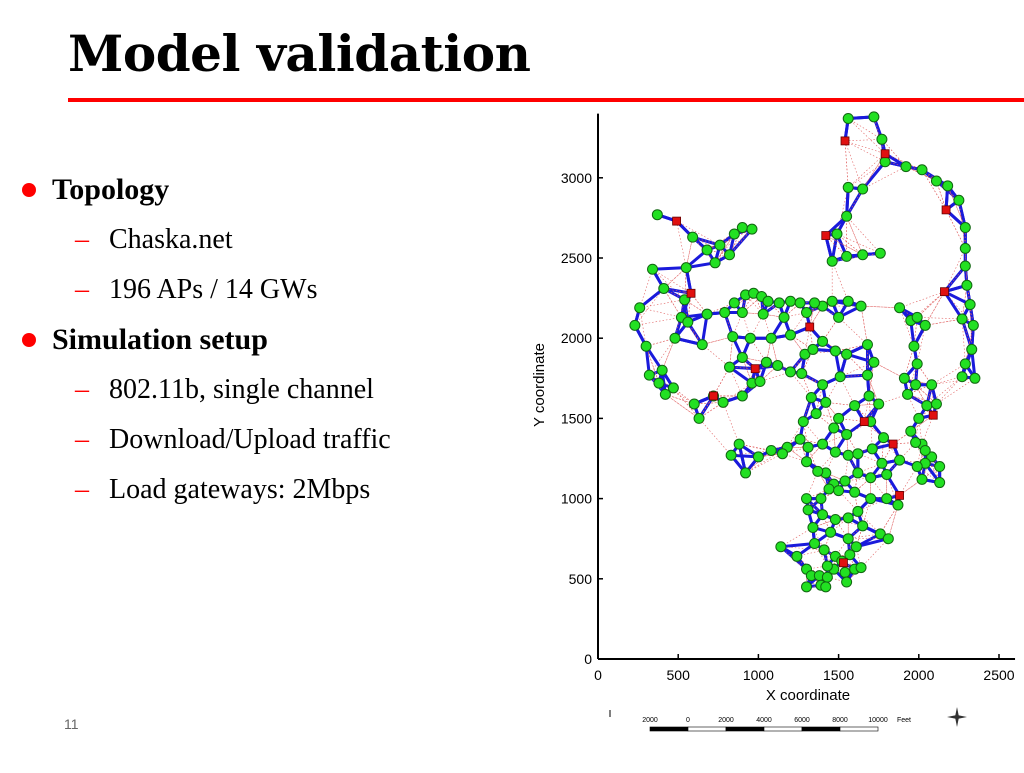 The width and height of the screenshot is (1024, 773). I want to click on scale-label: 10000, so click(878, 720).